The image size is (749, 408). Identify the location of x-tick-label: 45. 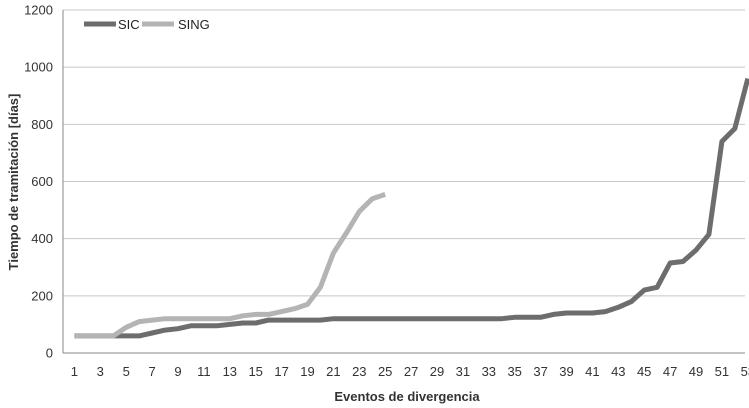
(644, 371).